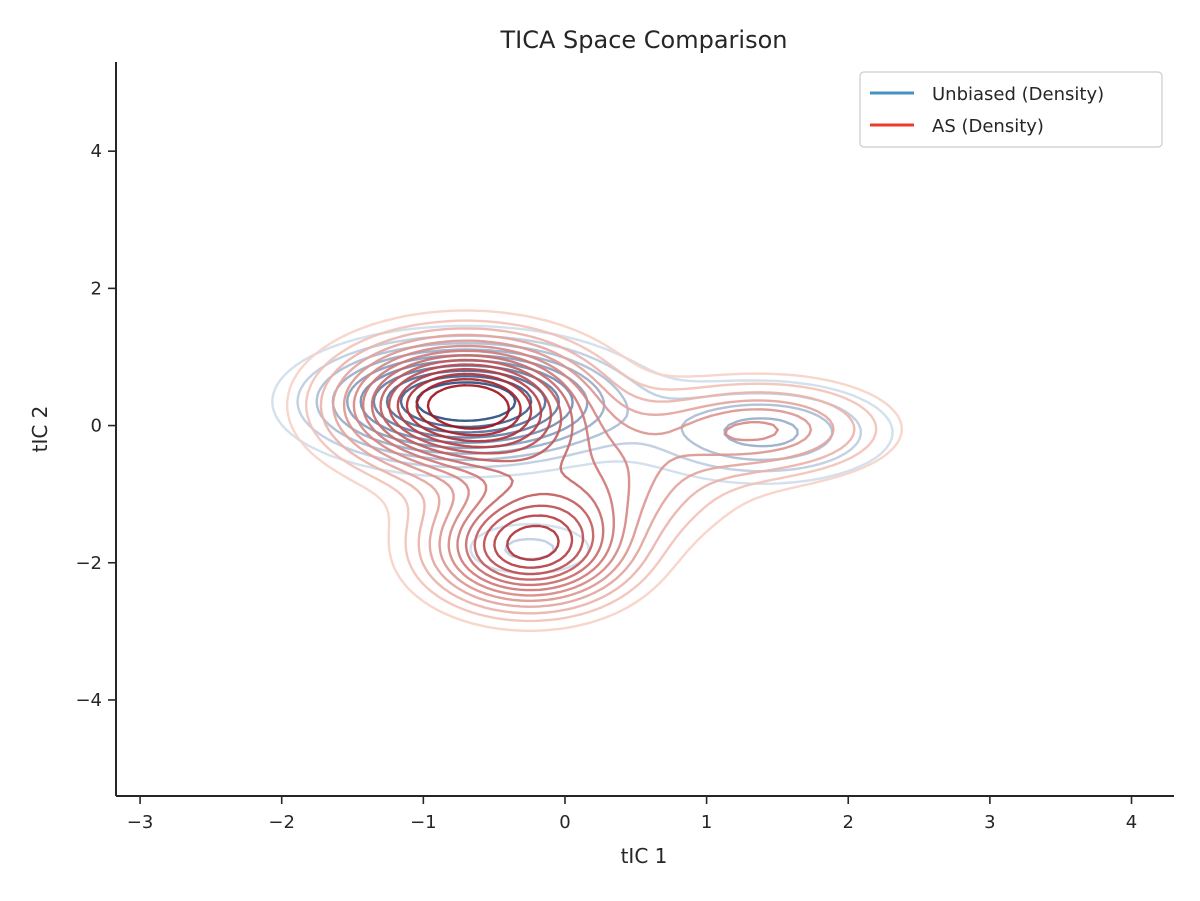 The image size is (1200, 901). I want to click on y-tick-label: 0, so click(96, 426).